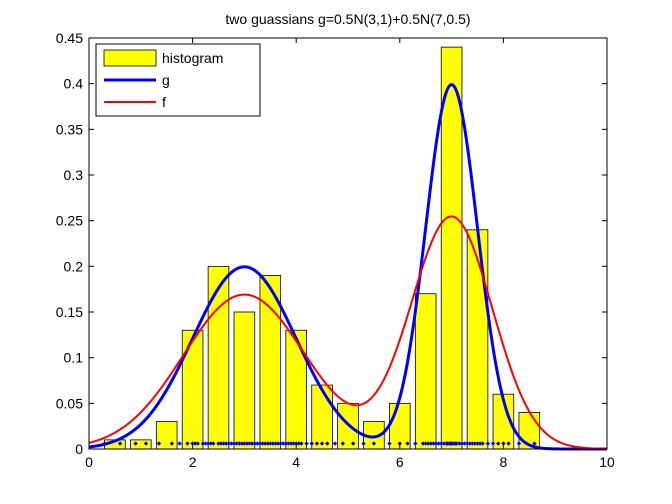 The image size is (672, 504). I want to click on y-tick-label: 0.45, so click(69, 38).